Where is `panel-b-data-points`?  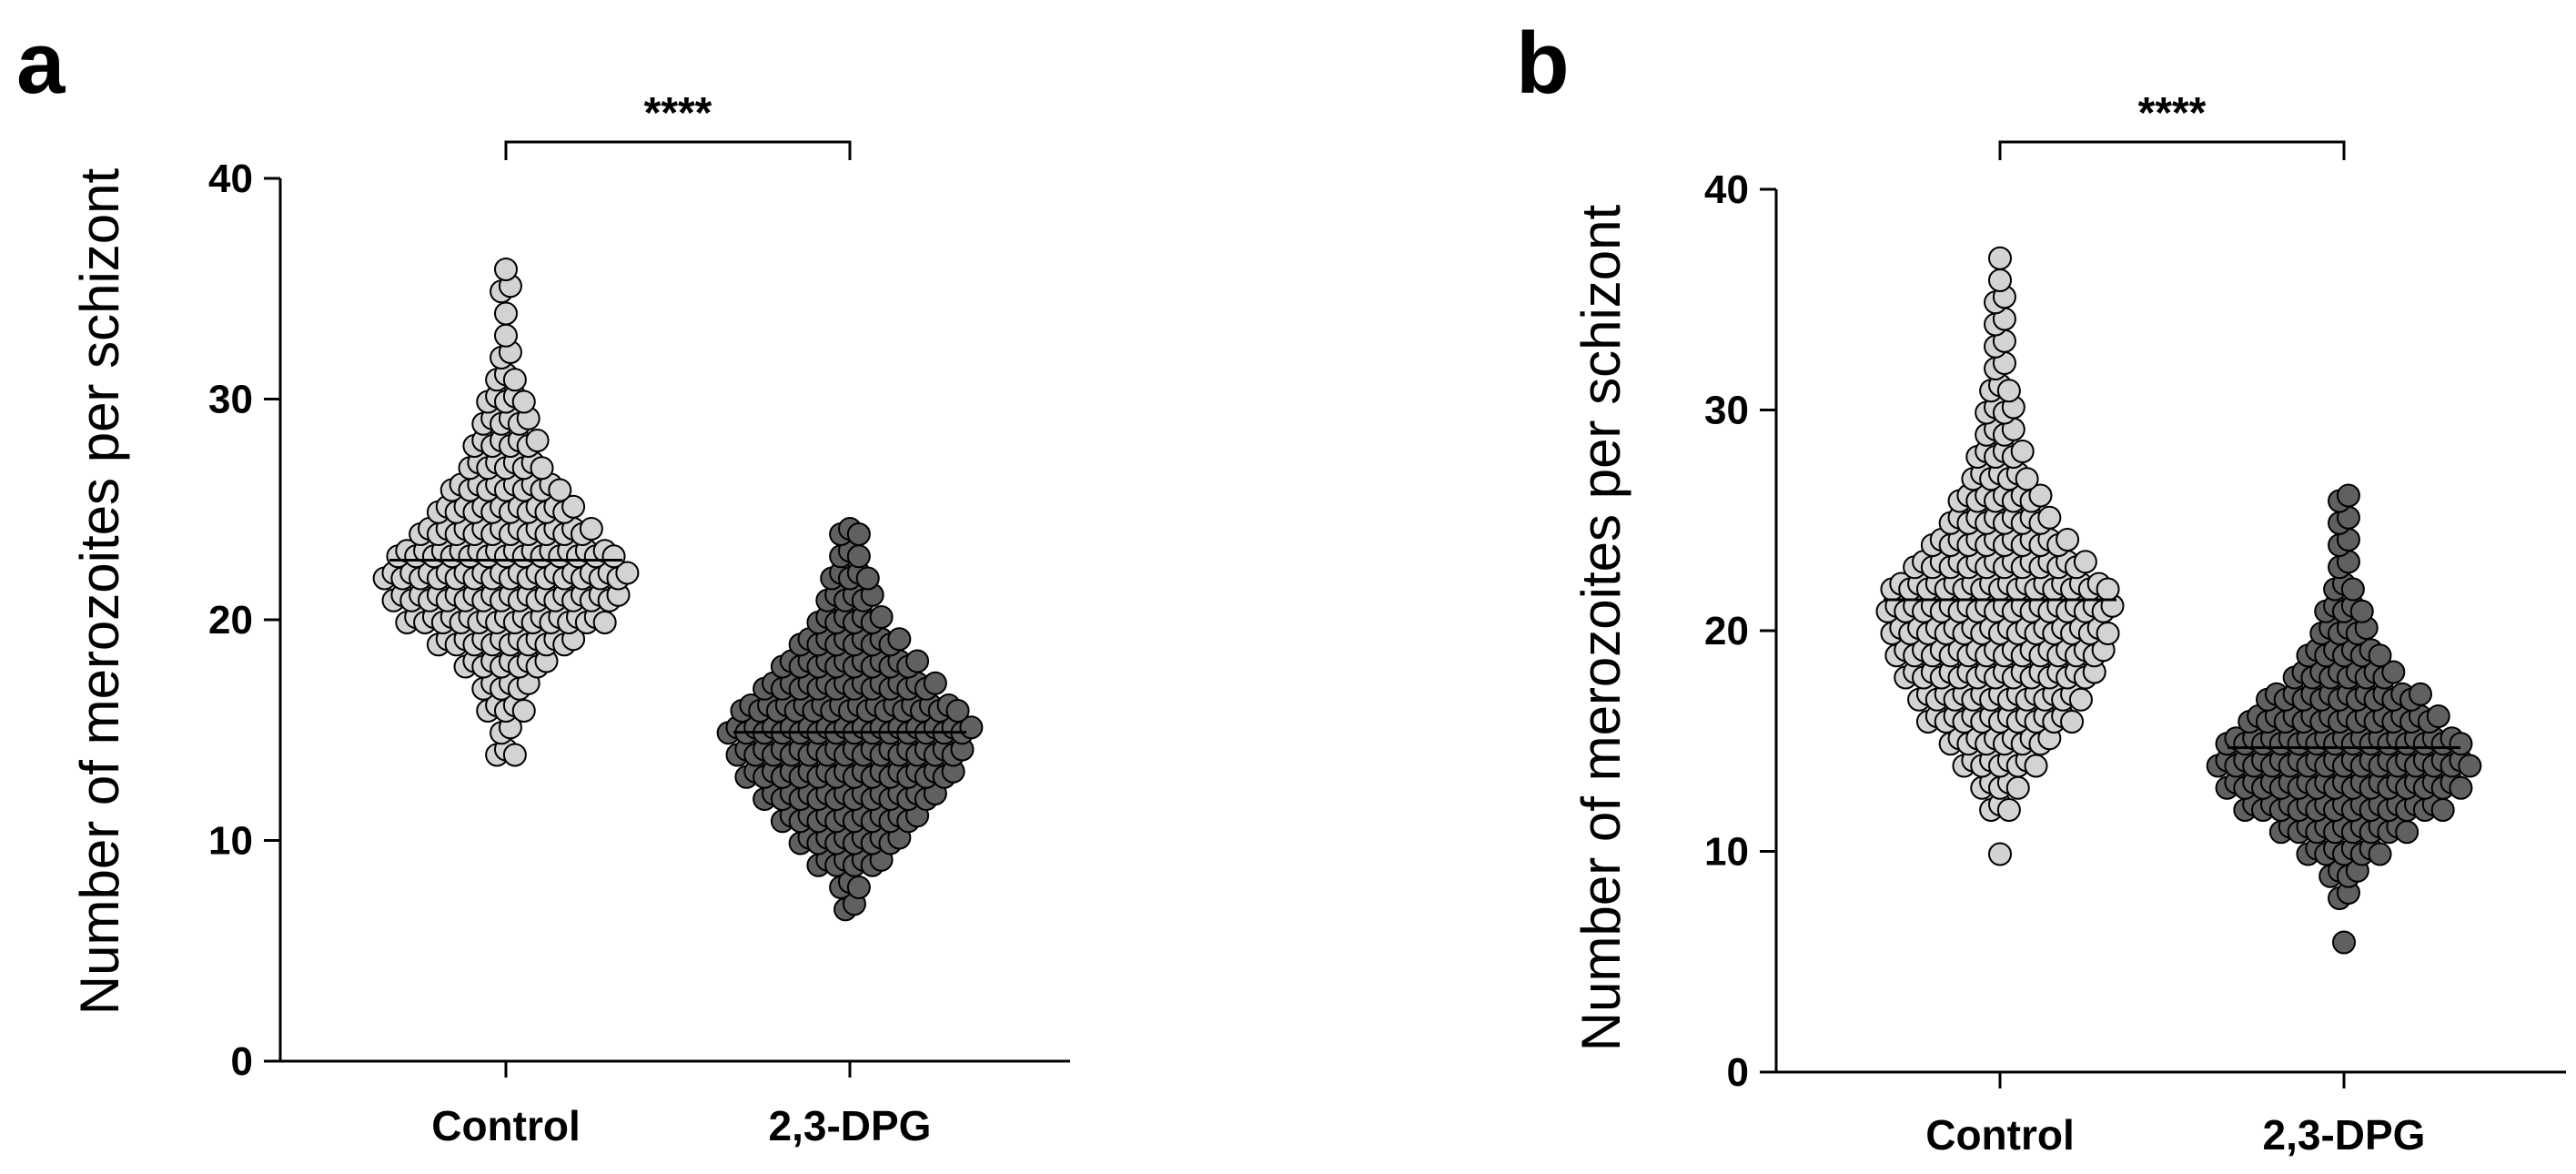 panel-b-data-points is located at coordinates (2178, 600).